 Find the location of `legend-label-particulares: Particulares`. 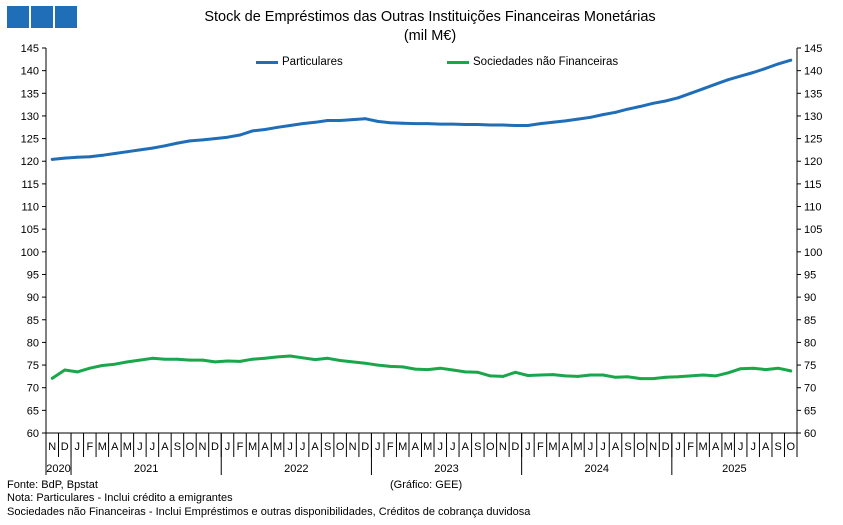

legend-label-particulares: Particulares is located at coordinates (312, 62).